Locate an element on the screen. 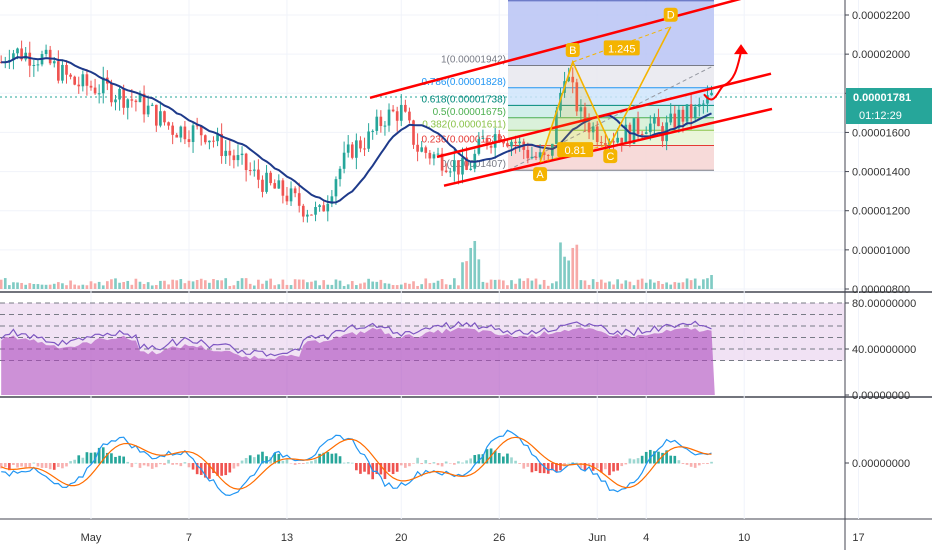 The height and width of the screenshot is (555, 932). pattern-point-label: A is located at coordinates (540, 175).